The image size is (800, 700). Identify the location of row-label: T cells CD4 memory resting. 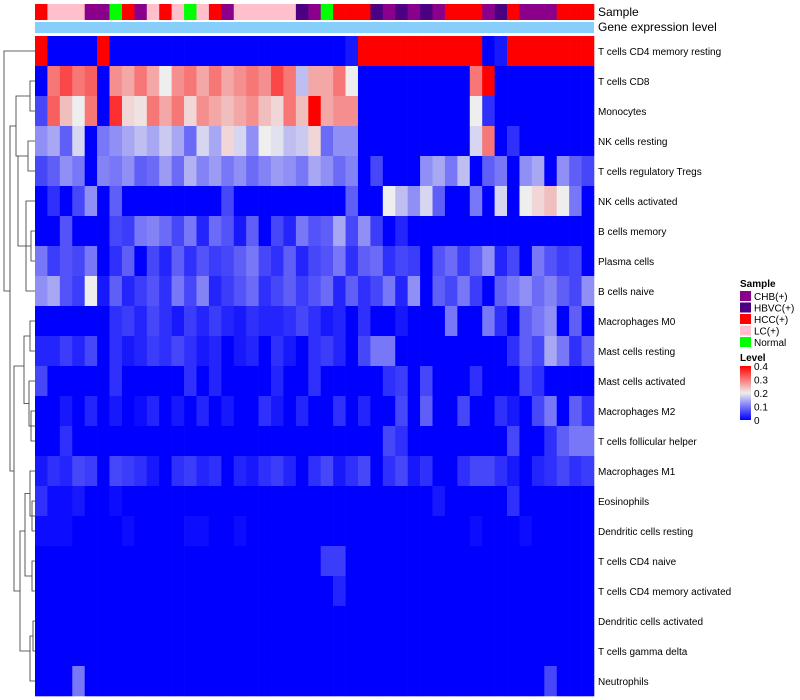
(659, 52).